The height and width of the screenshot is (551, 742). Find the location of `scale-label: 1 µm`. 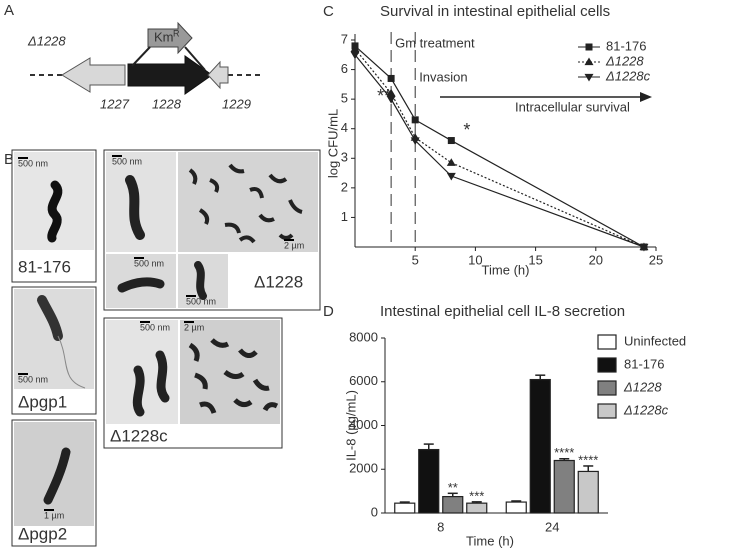

scale-label: 1 µm is located at coordinates (54, 515).